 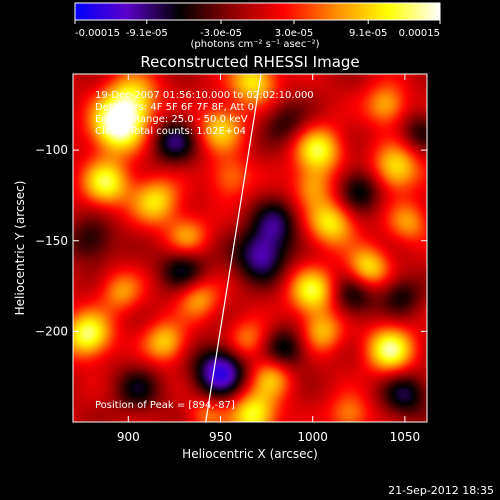 What do you see at coordinates (233, 248) in the screenshot?
I see `solar-limb-line` at bounding box center [233, 248].